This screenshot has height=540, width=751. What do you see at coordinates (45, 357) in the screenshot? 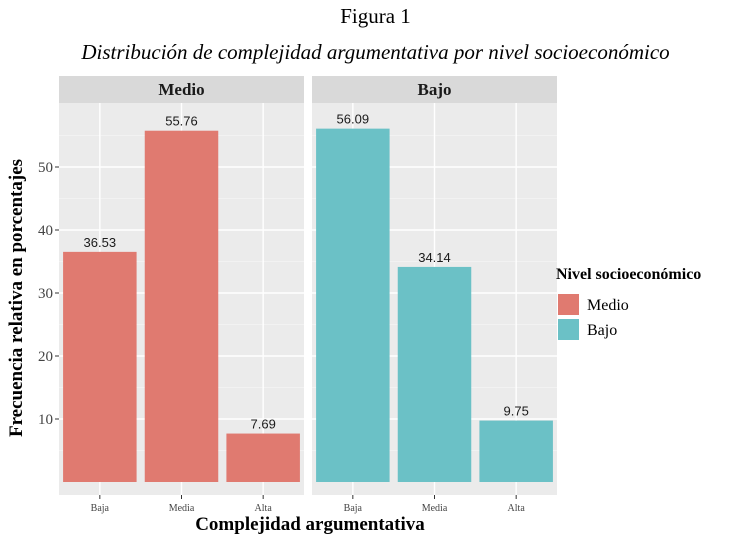
I see `y-tick-label: 20` at bounding box center [45, 357].